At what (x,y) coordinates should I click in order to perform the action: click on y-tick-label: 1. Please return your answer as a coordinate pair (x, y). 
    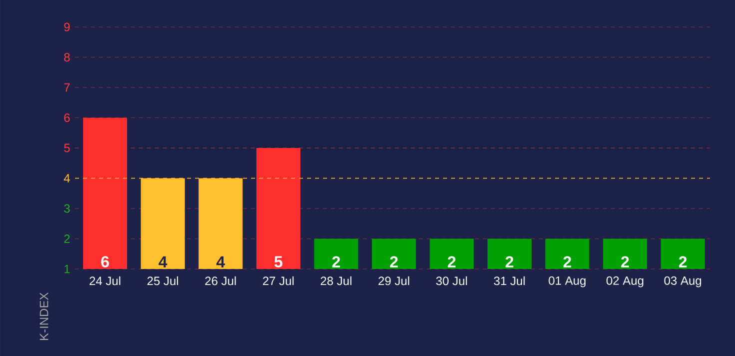
    Looking at the image, I should click on (67, 269).